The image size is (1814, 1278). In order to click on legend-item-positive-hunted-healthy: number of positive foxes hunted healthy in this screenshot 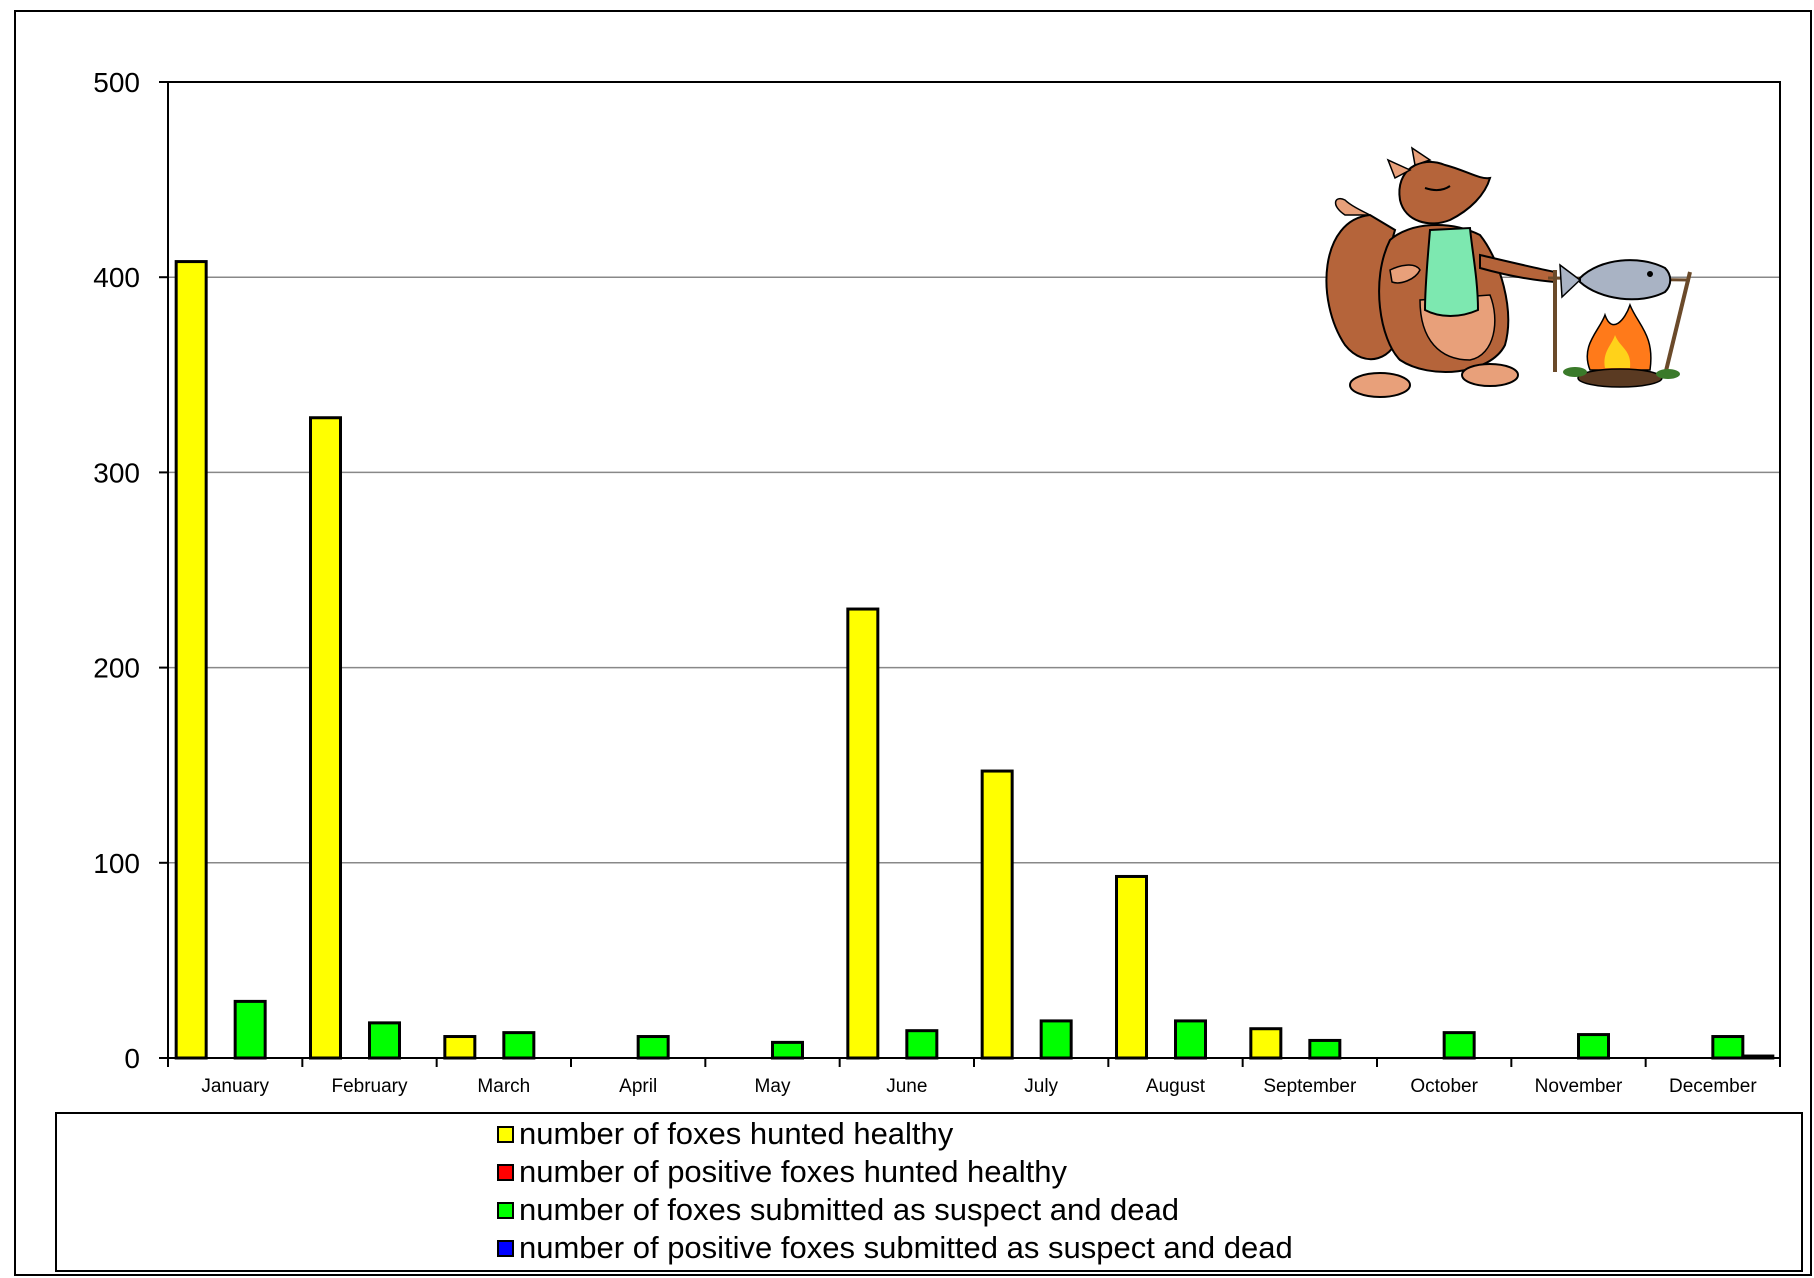, I will do `click(782, 1172)`.